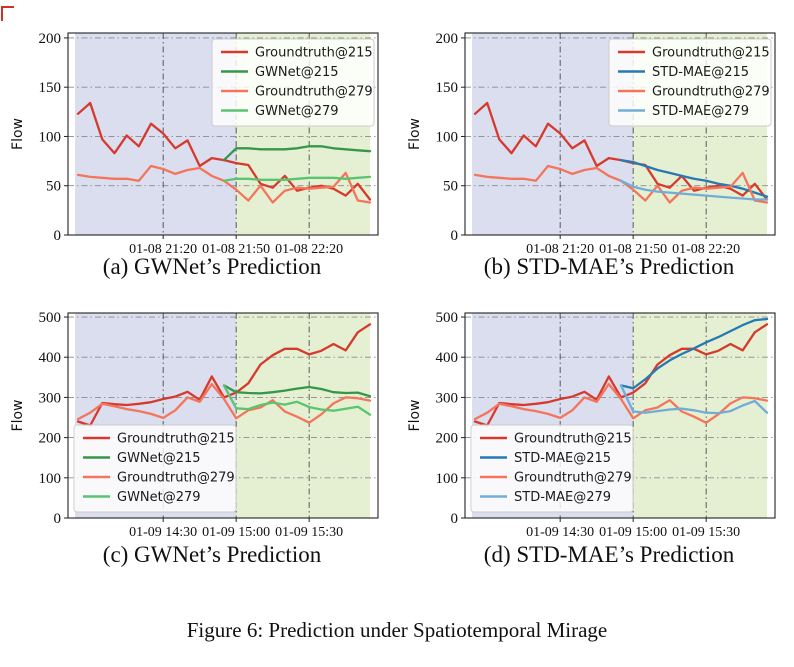 The height and width of the screenshot is (667, 794). I want to click on subcaption-a: (a) GWNet’s Prediction, so click(212, 266).